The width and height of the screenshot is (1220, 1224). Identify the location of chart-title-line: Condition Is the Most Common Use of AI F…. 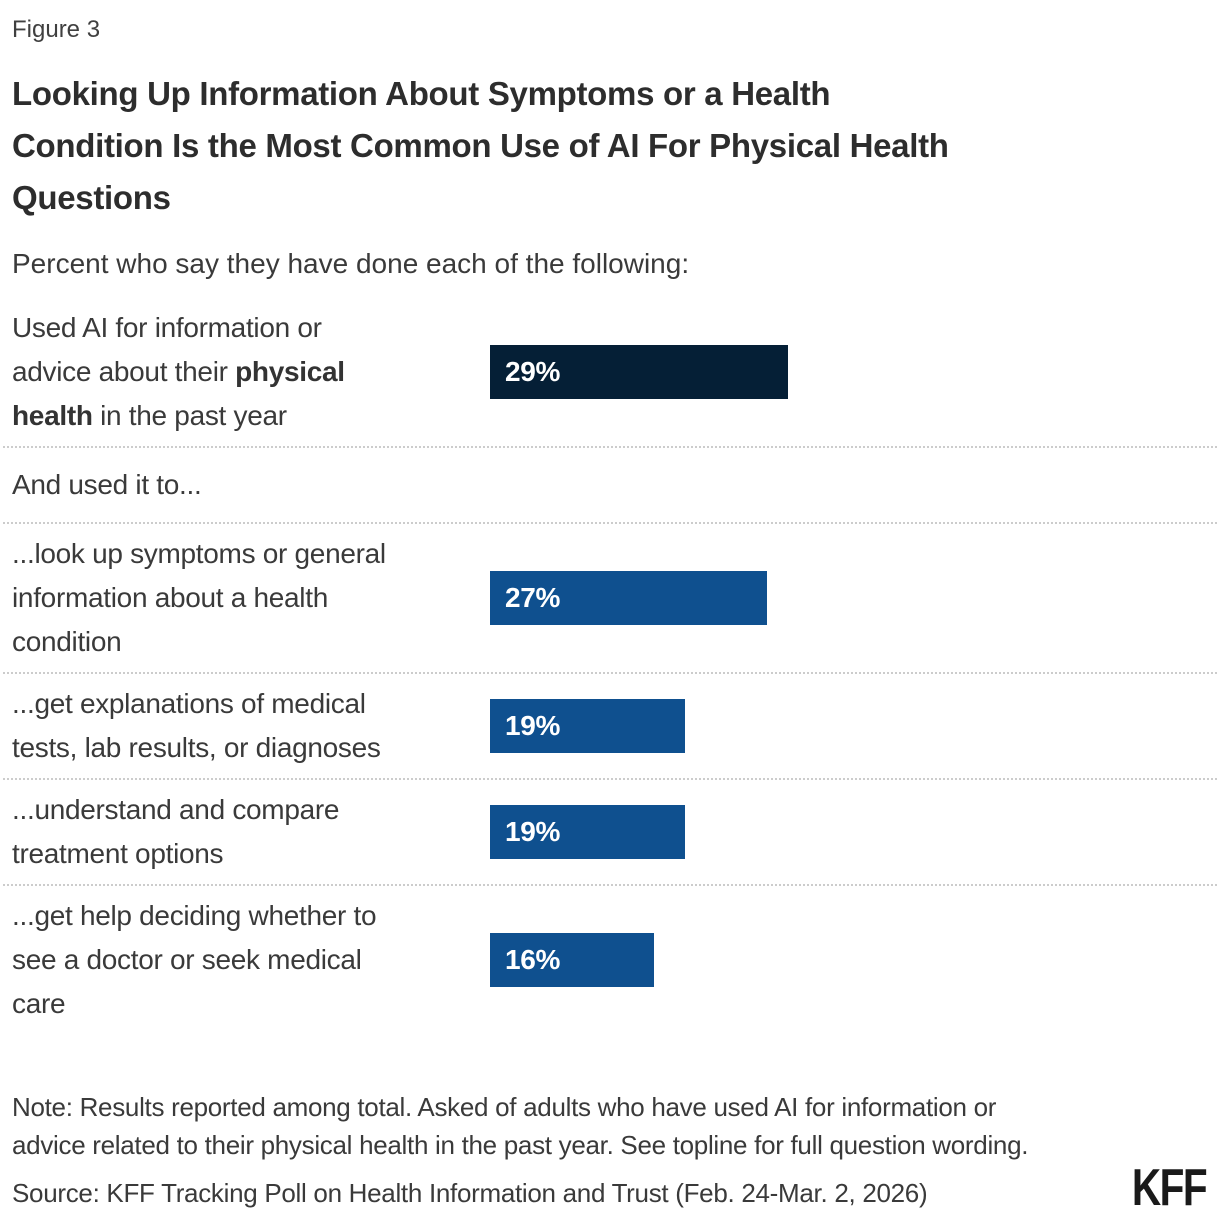
(480, 145).